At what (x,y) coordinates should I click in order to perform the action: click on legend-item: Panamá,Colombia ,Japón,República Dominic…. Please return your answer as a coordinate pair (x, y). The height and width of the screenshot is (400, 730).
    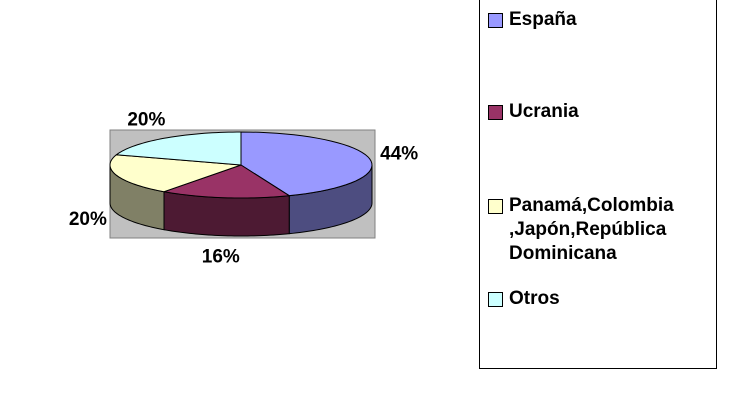
    Looking at the image, I should click on (601, 230).